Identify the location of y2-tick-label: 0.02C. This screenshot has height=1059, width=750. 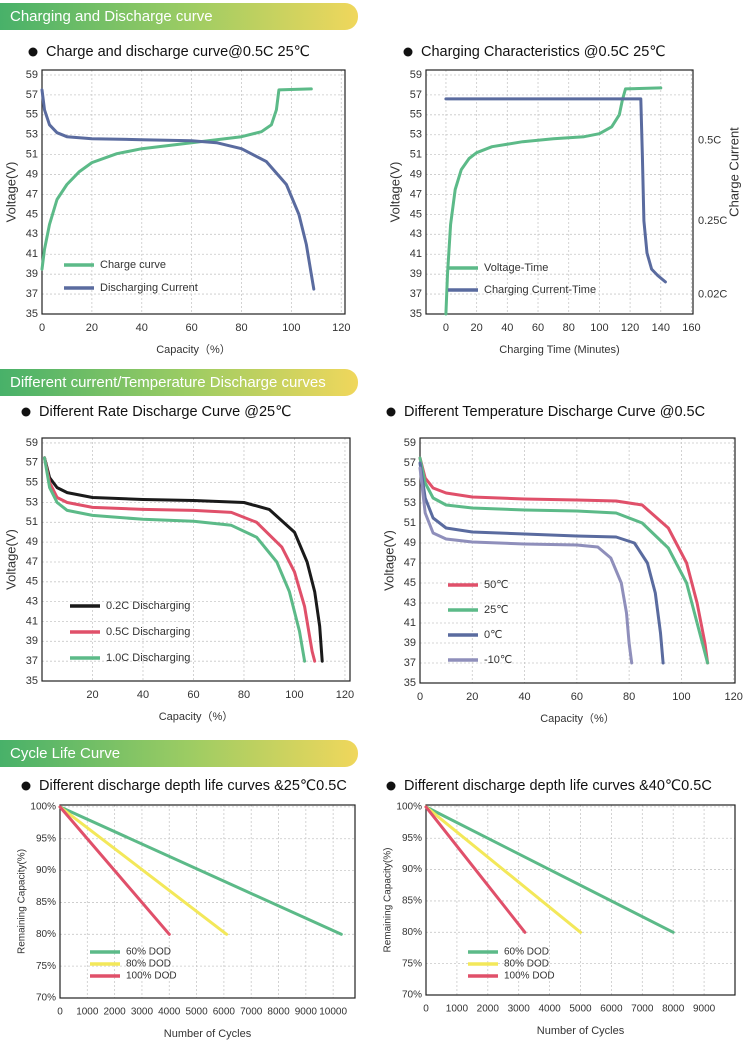
(712, 295).